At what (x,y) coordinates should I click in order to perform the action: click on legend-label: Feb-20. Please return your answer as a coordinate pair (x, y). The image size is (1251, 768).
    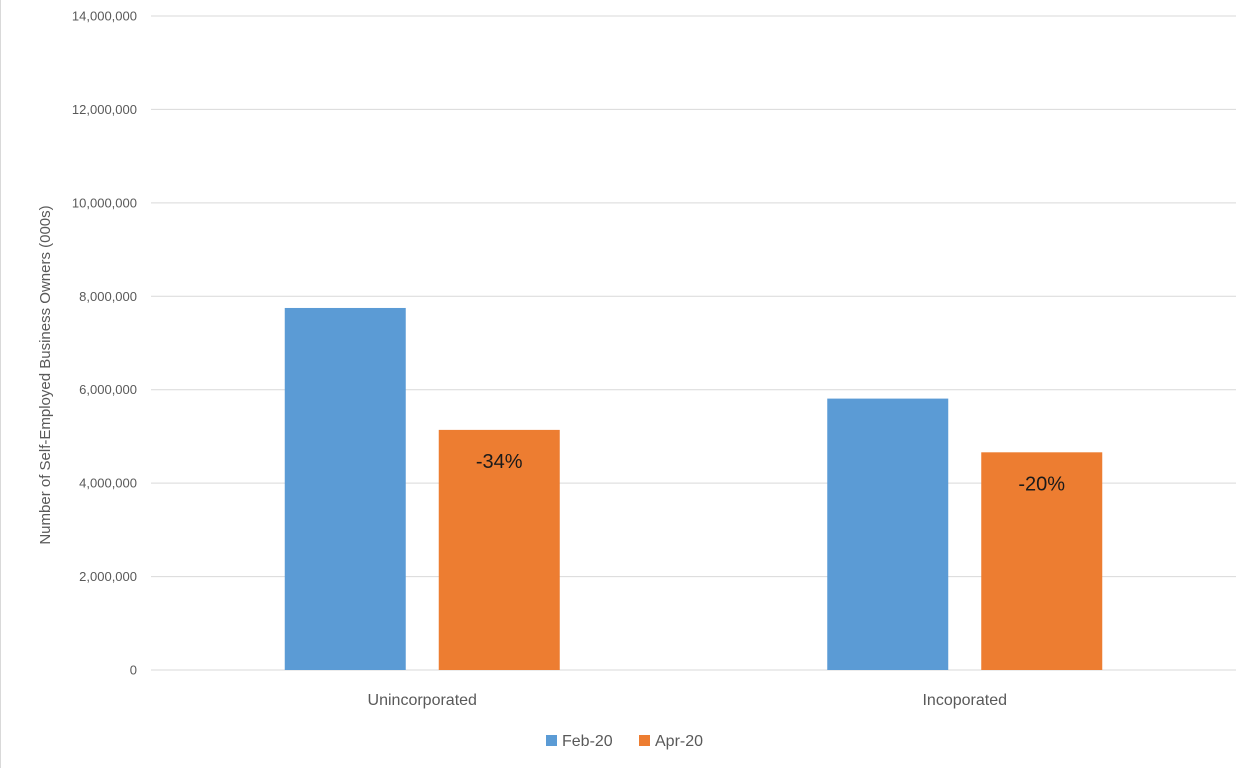
    Looking at the image, I should click on (587, 741).